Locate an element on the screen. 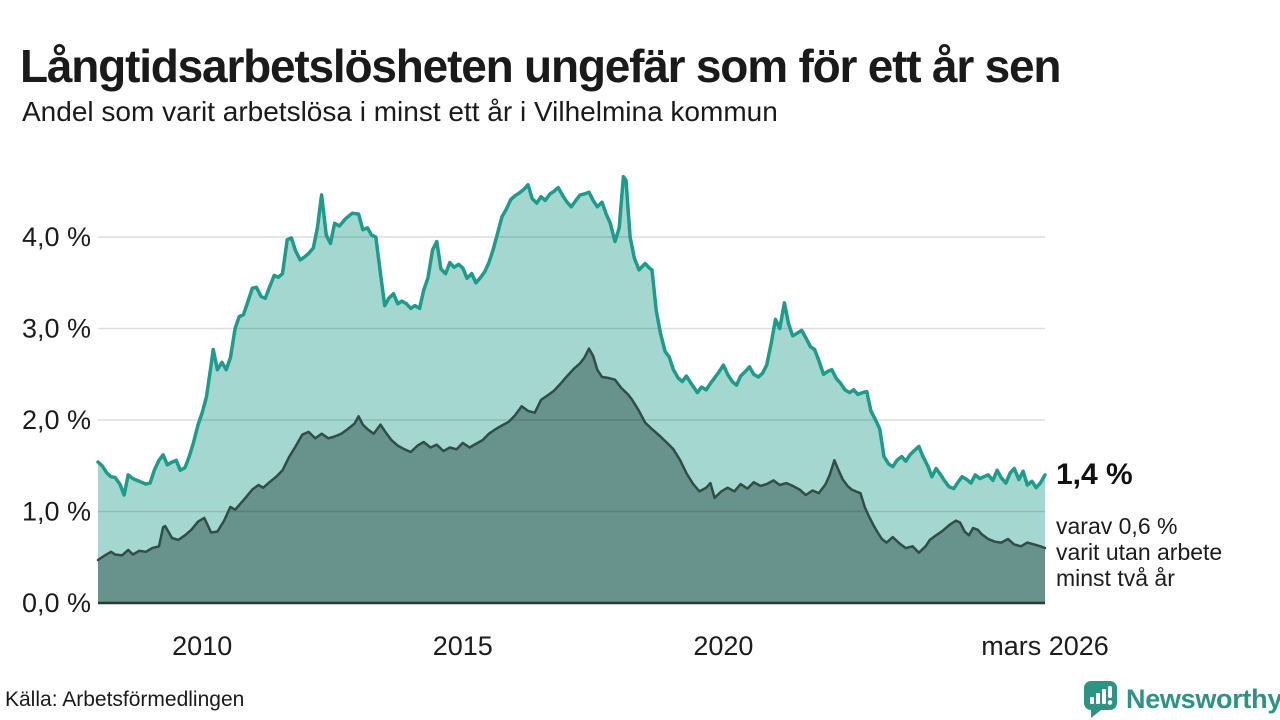 The height and width of the screenshot is (720, 1280). x-tick-label: 2015 is located at coordinates (463, 646).